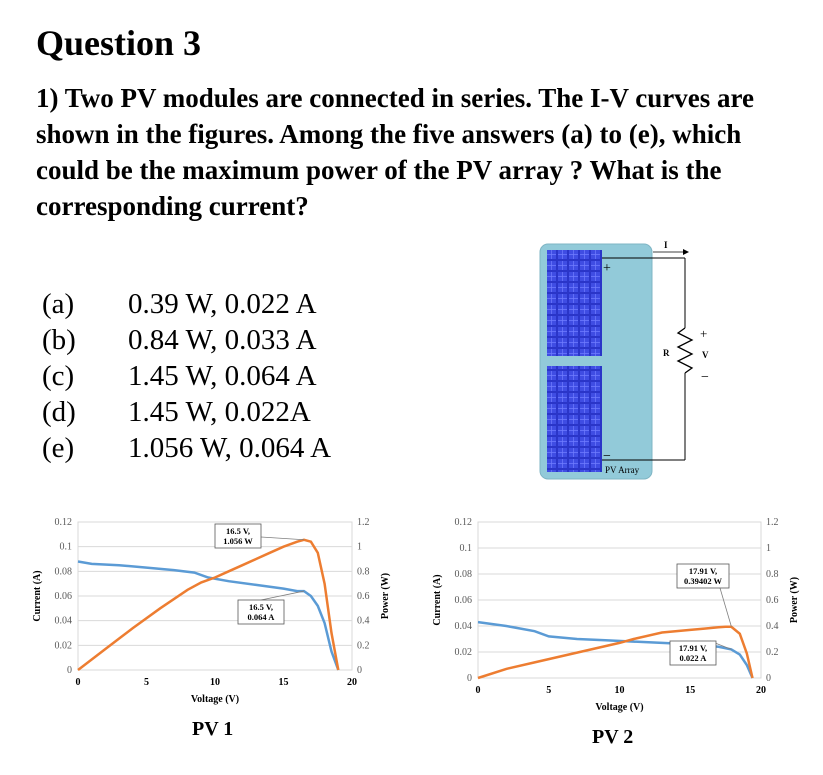 The height and width of the screenshot is (775, 823). Describe the element at coordinates (574, 303) in the screenshot. I see `pv-module-top` at that location.